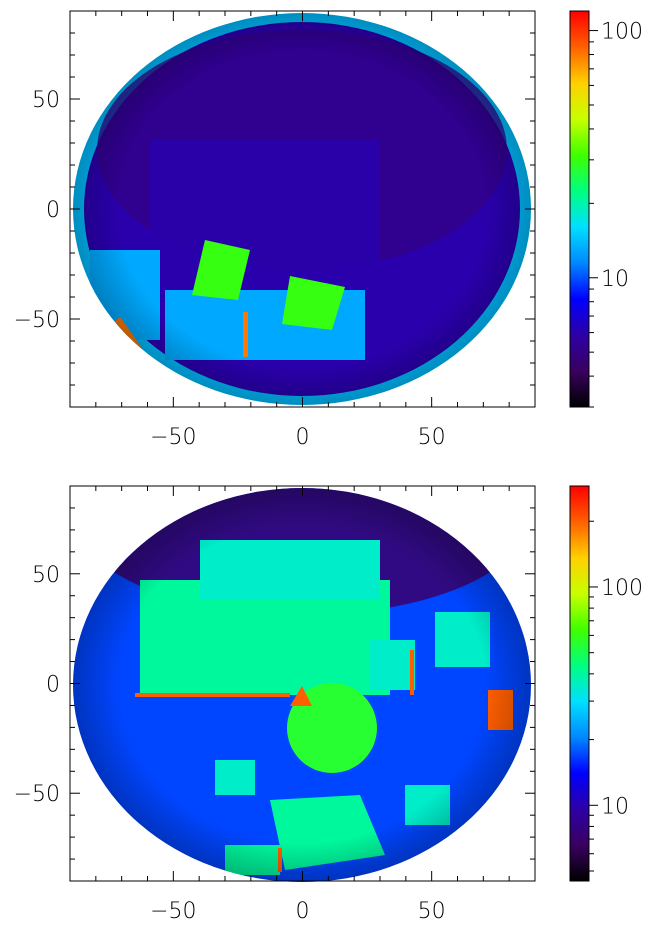  Describe the element at coordinates (622, 588) in the screenshot. I see `bottom-colorbar-tick-label: 100` at that location.